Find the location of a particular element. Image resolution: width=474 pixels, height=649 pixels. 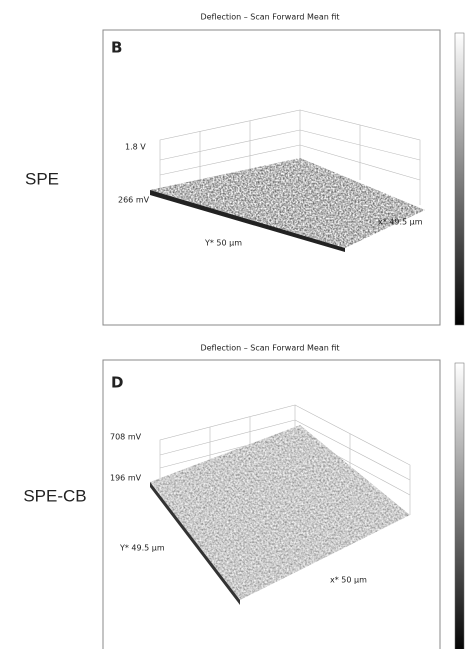

panel-letter: B is located at coordinates (116, 48).